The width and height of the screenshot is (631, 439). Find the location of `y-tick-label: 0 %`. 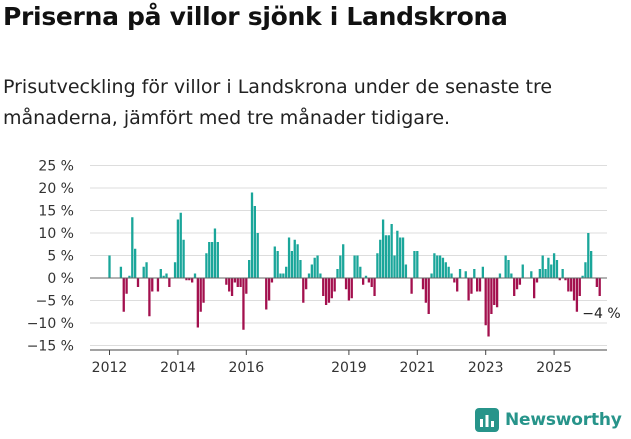

y-tick-label: 0 % is located at coordinates (60, 279).